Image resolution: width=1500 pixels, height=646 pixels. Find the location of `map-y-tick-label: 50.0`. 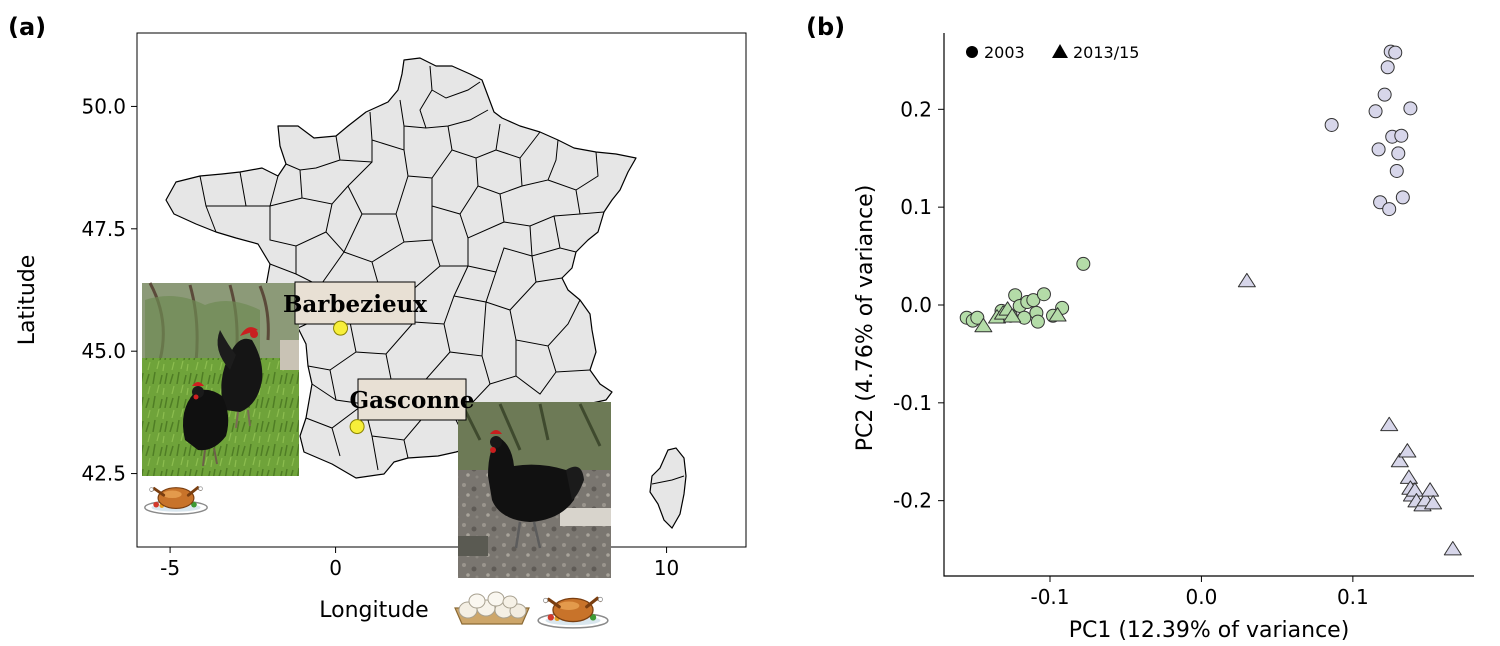

map-y-tick-label: 50.0 is located at coordinates (103, 106).